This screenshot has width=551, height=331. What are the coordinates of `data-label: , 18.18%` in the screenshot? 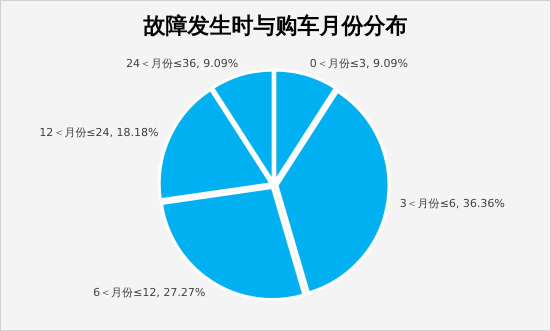 It's located at (134, 133).